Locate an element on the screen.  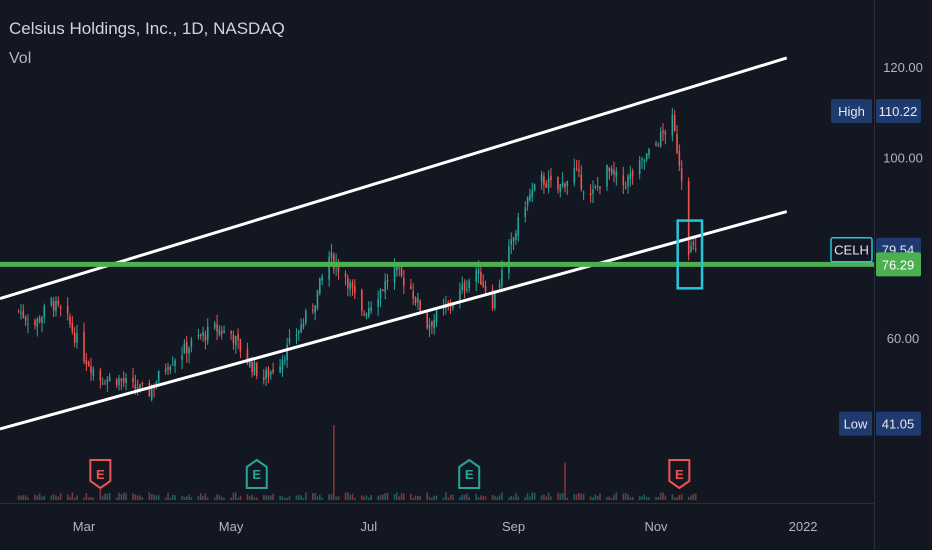
price-label: 41.05 Low is located at coordinates (880, 423).